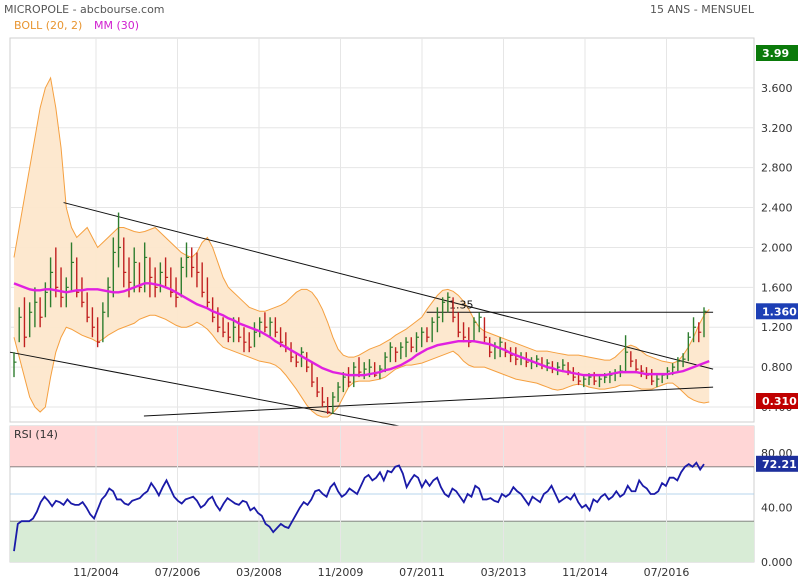 The image size is (800, 580). I want to click on y-tick-label: 2.000, so click(777, 247).